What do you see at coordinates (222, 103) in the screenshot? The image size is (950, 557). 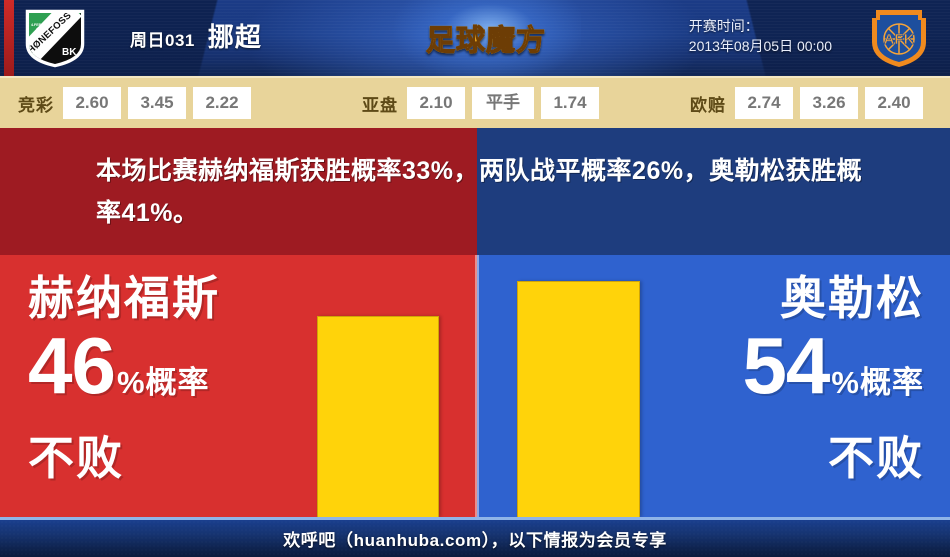 I see `odds-value-jingcai-away: 2.22` at bounding box center [222, 103].